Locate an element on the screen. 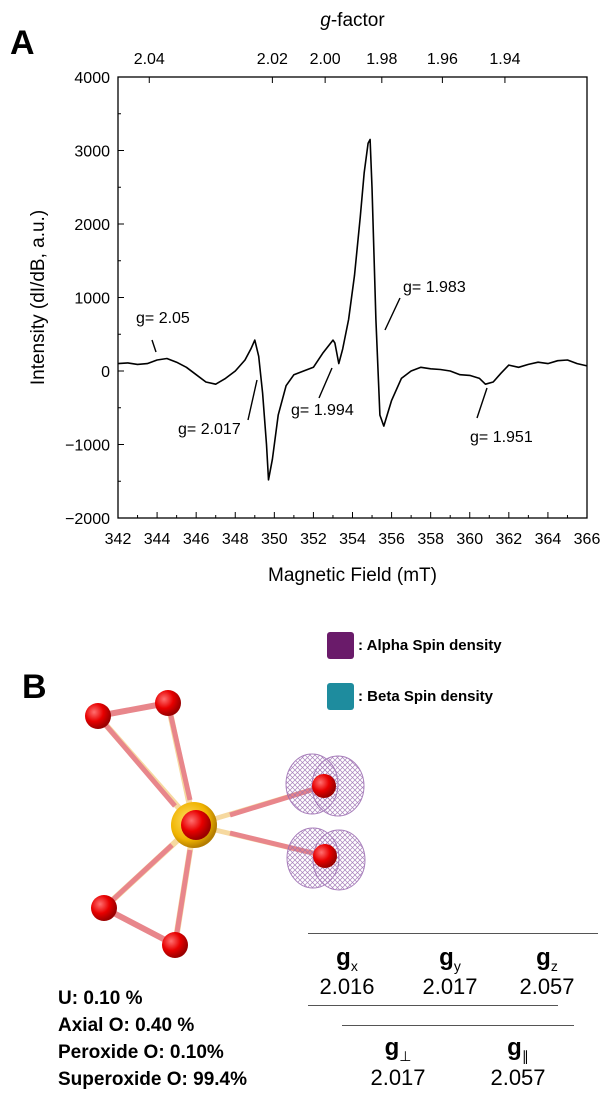  x-tick-label: 356 is located at coordinates (391, 539).